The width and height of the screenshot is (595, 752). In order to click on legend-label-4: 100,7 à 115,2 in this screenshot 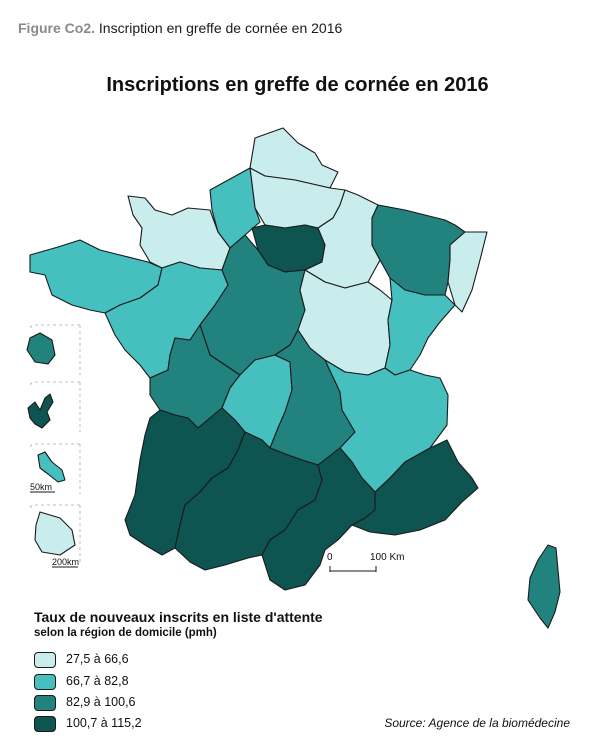, I will do `click(104, 723)`.